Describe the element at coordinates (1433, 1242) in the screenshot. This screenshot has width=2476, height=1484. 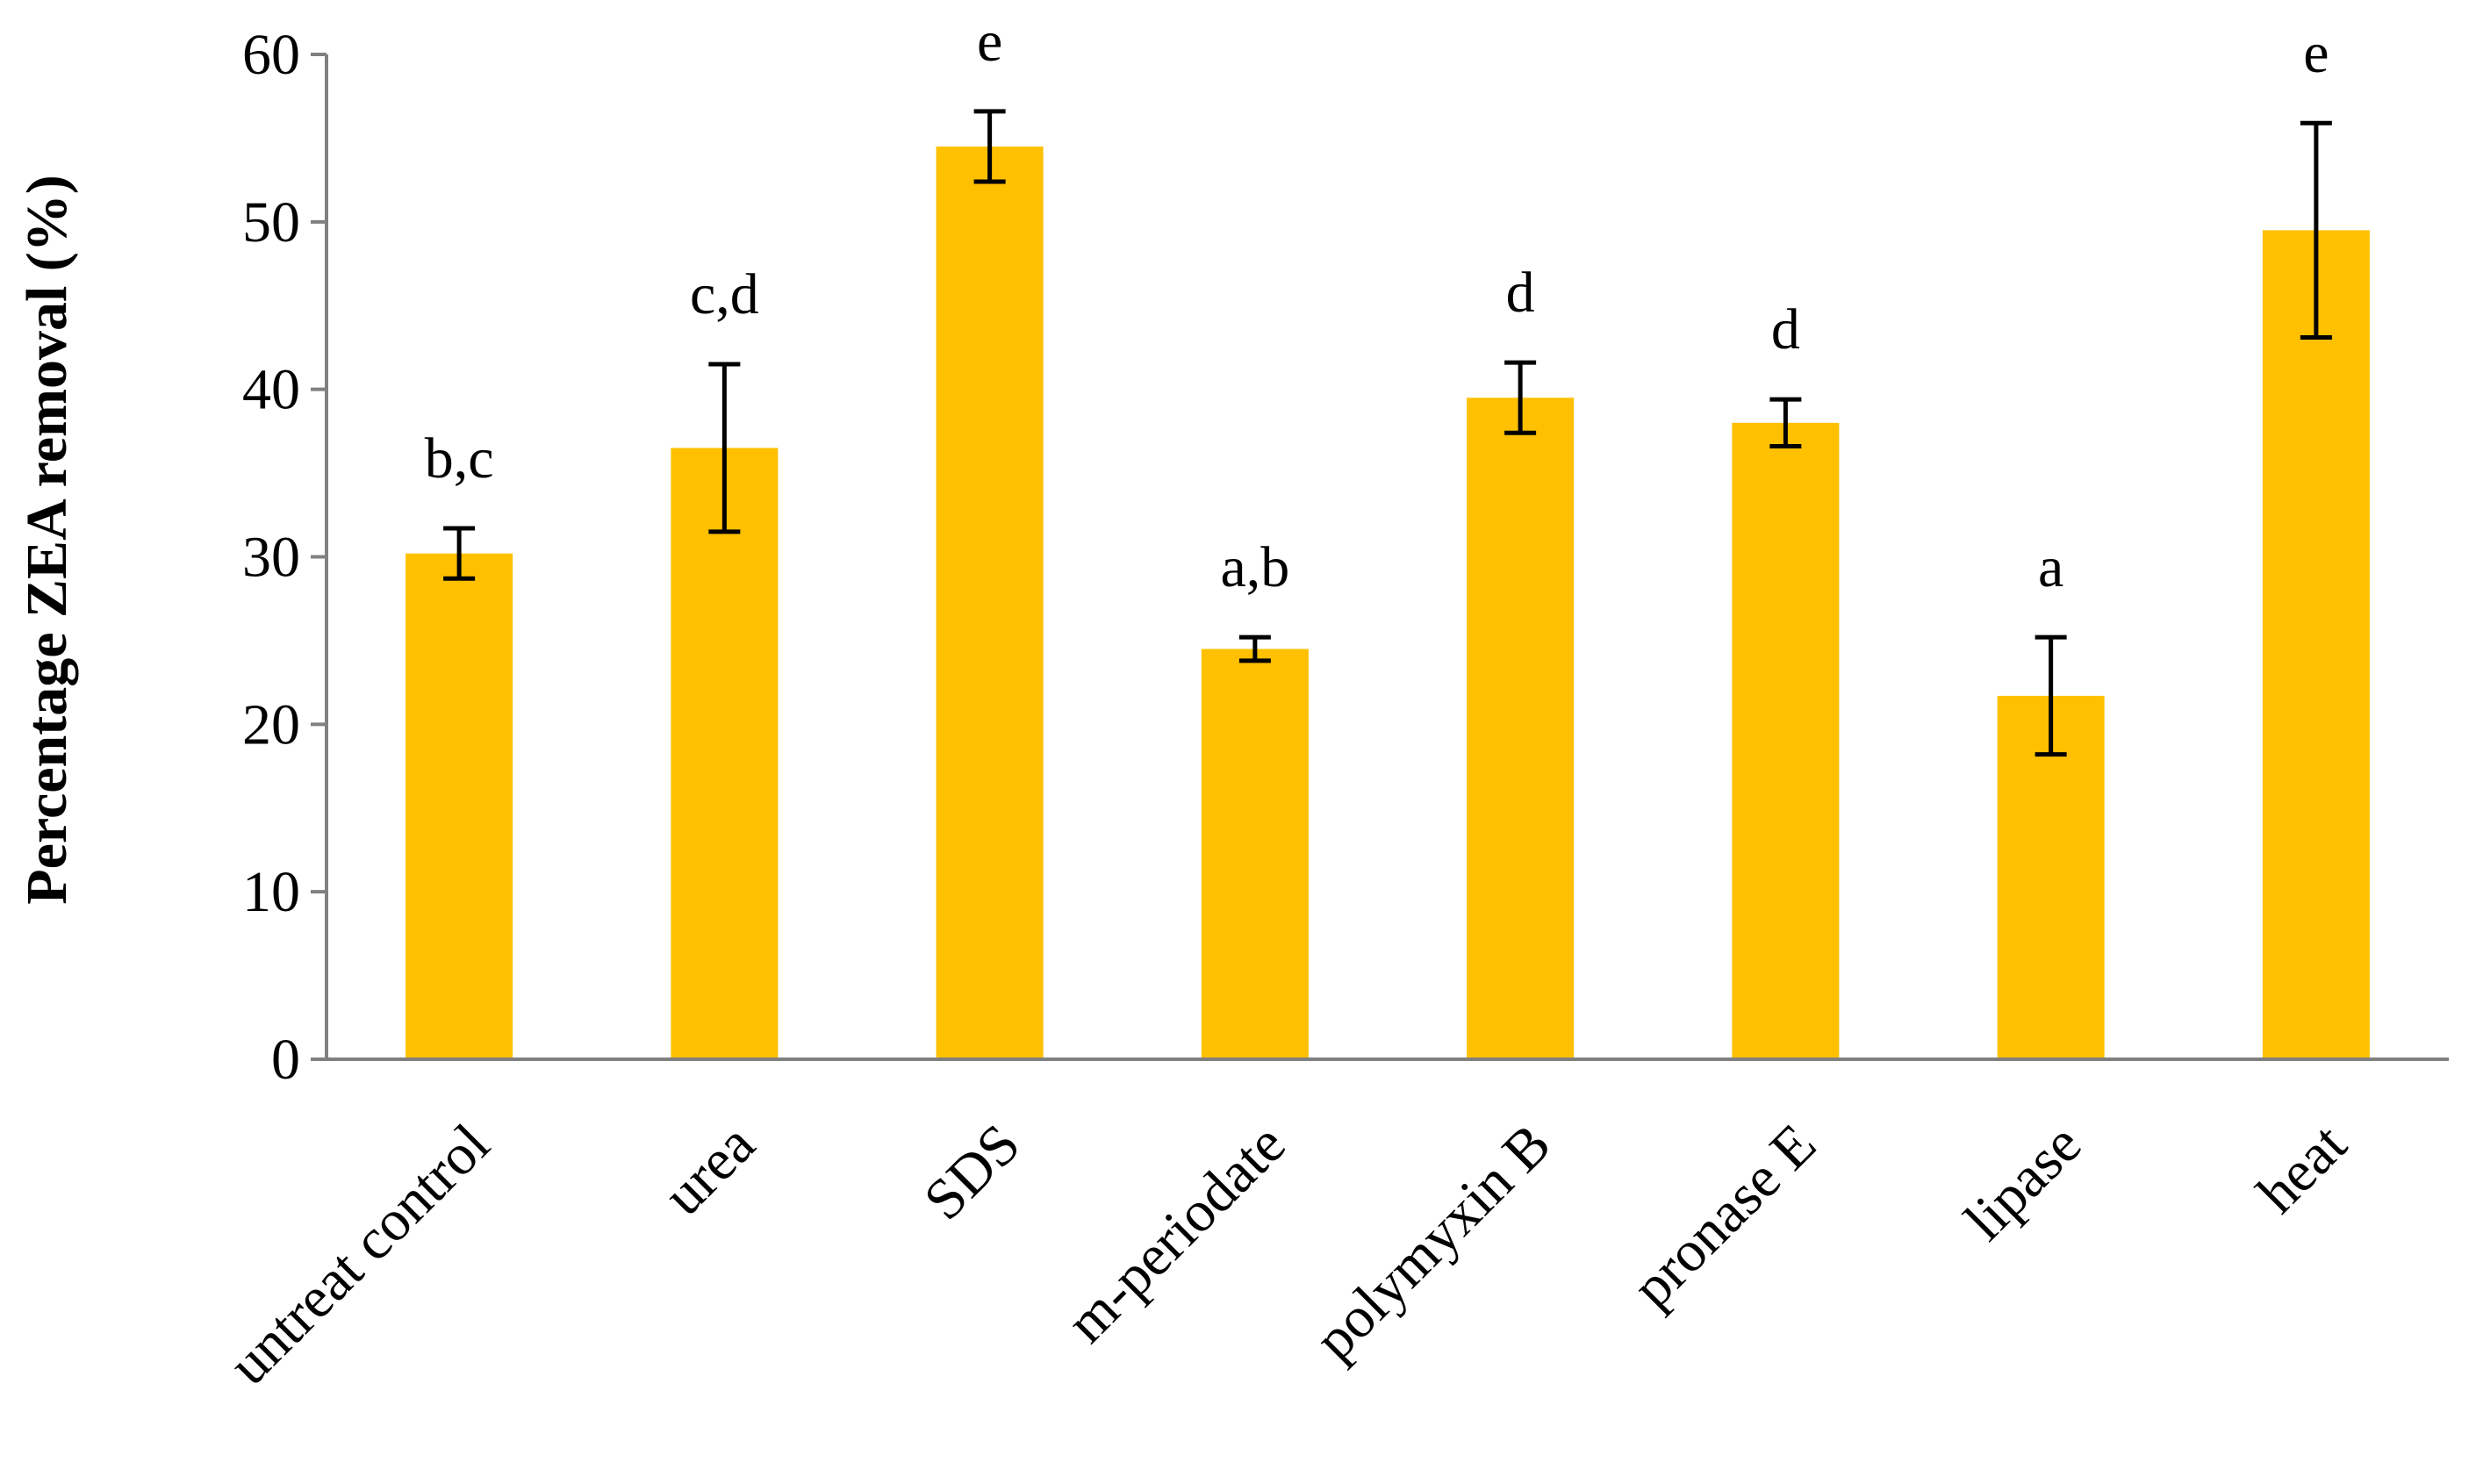
I see `x-category-label: polymyxin B` at that location.